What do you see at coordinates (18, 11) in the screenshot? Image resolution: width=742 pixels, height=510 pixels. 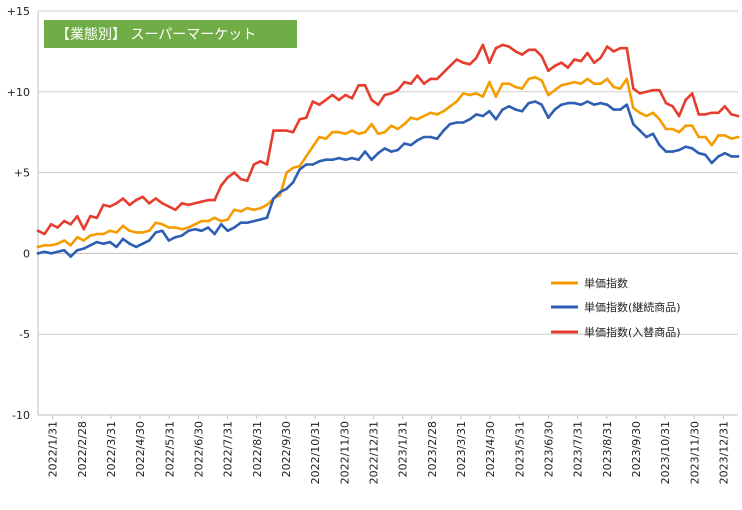 I see `y-tick-label: +15` at bounding box center [18, 11].